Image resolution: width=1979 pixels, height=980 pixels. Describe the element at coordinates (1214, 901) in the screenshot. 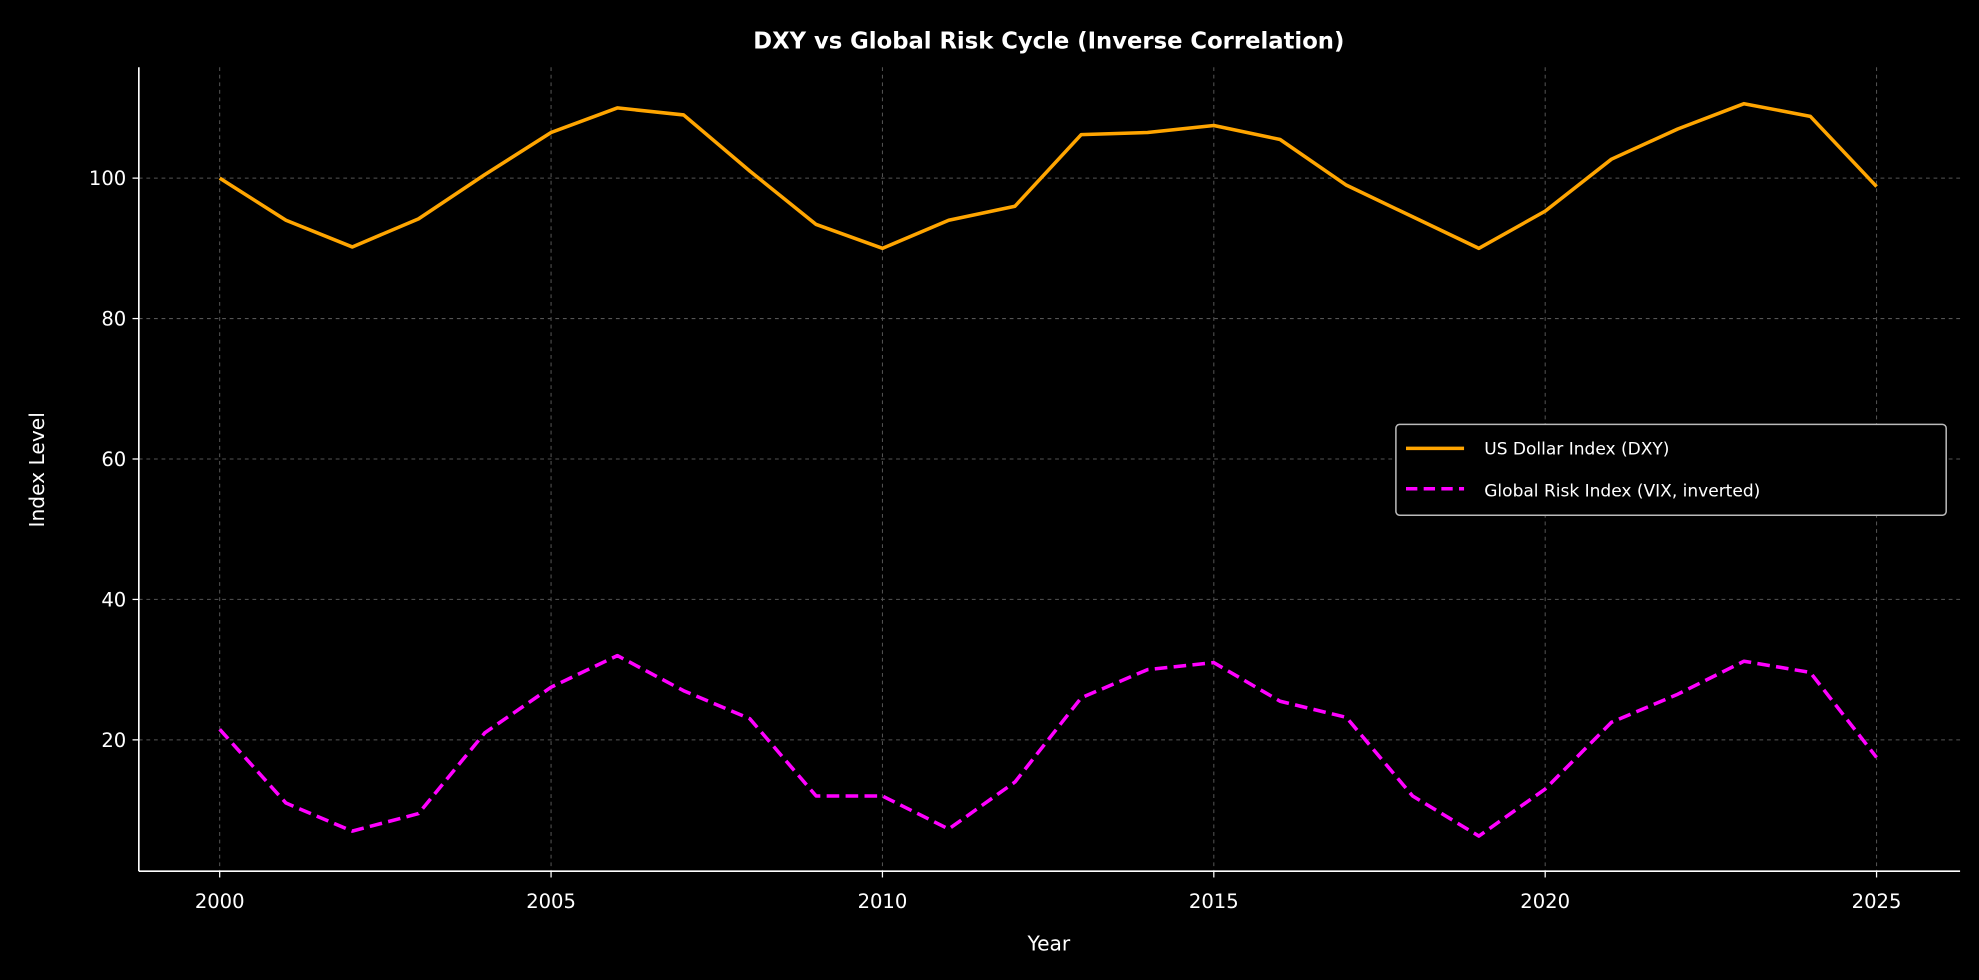

I see `x-tick-label: 2015` at that location.